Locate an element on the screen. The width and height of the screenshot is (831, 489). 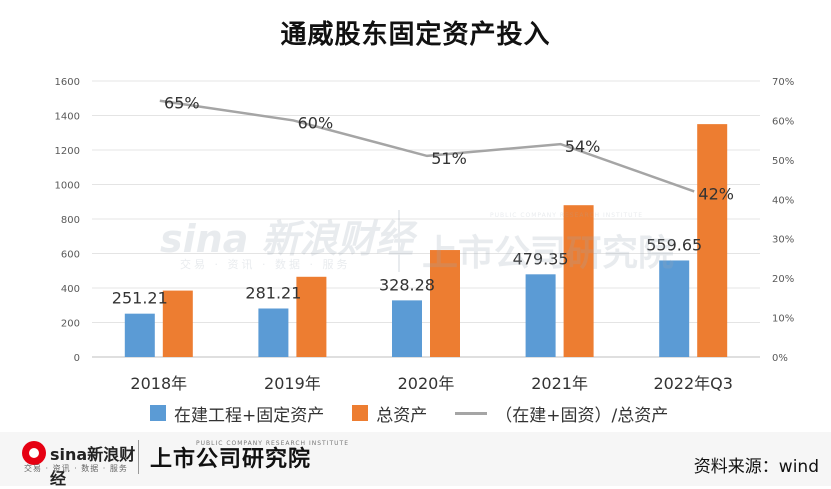
legend-label-line: （在建+固资）/总资产 is located at coordinates (582, 415).